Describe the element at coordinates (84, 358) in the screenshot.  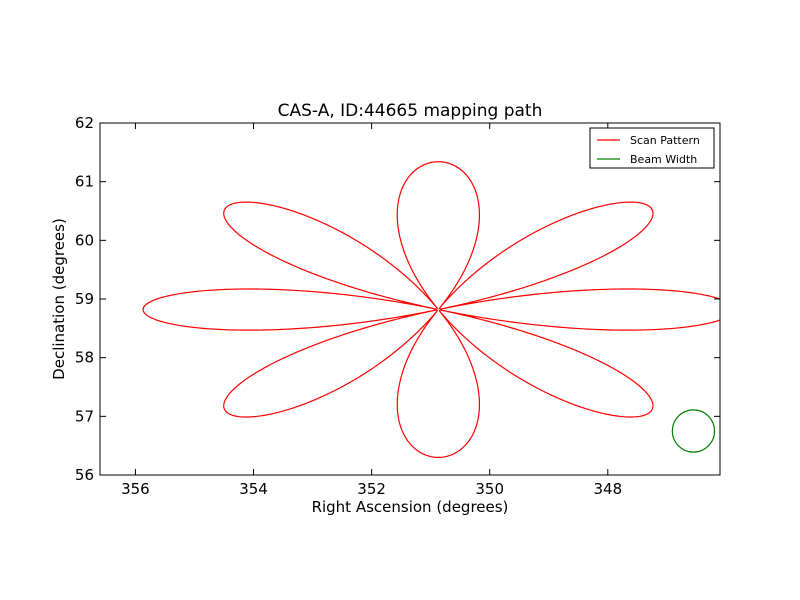
I see `y-tick-label-58: 58` at that location.